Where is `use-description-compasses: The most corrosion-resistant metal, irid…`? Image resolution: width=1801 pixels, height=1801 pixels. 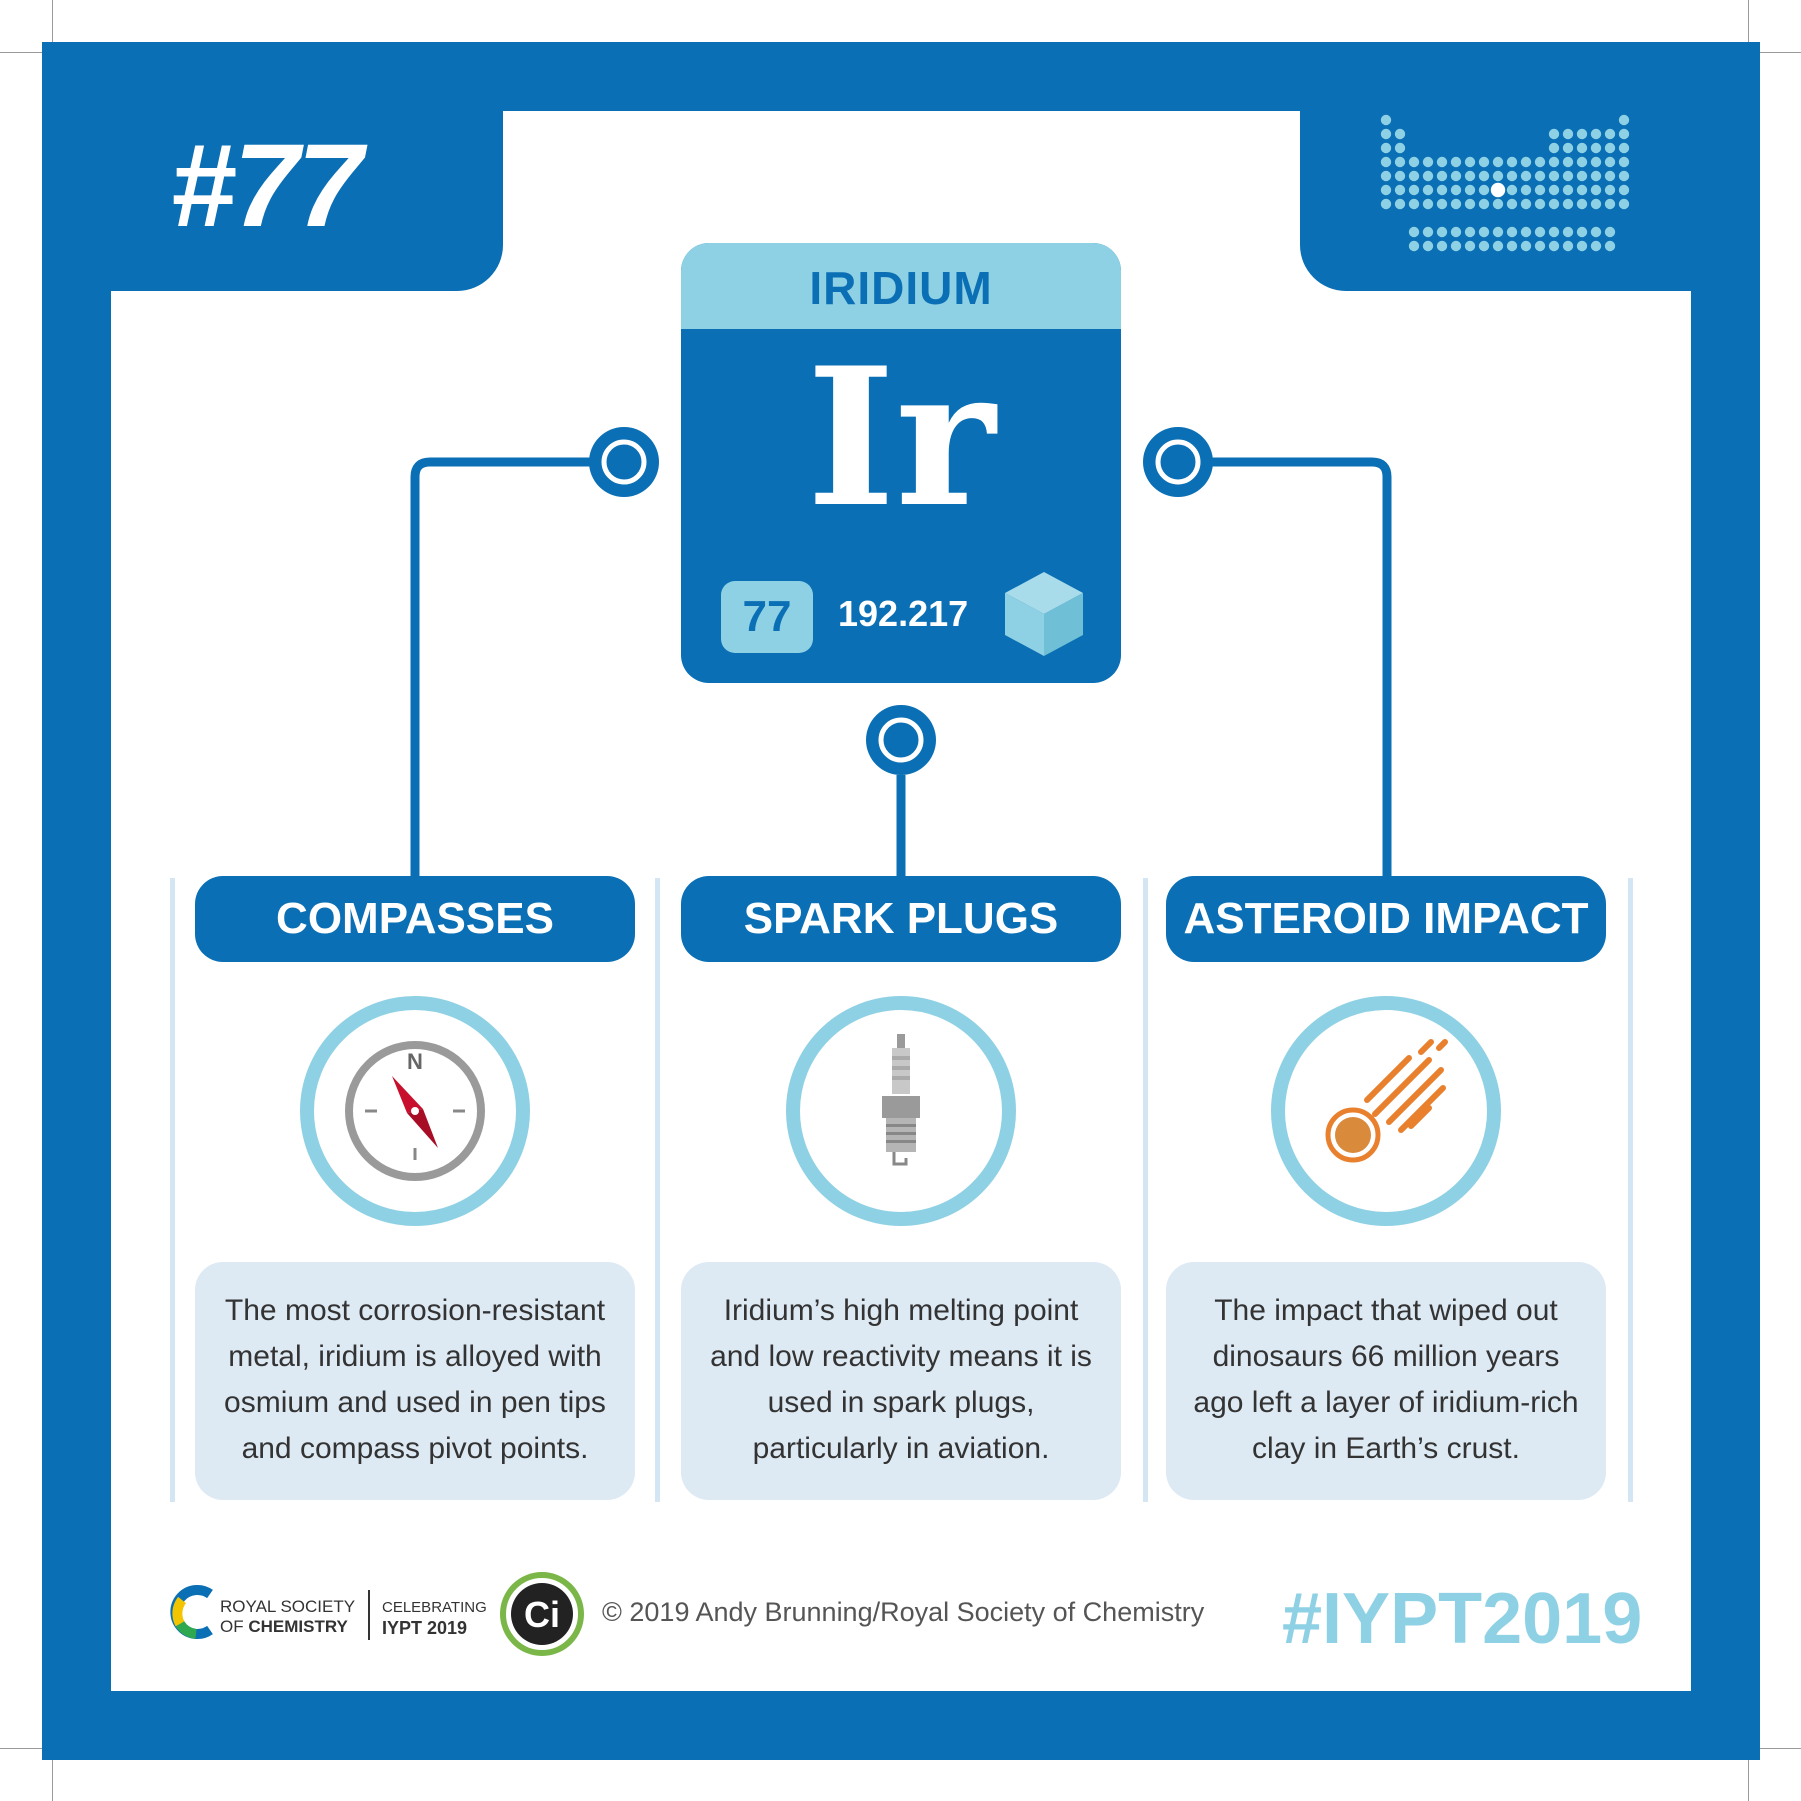 use-description-compasses: The most corrosion-resistant metal, irid… is located at coordinates (415, 1381).